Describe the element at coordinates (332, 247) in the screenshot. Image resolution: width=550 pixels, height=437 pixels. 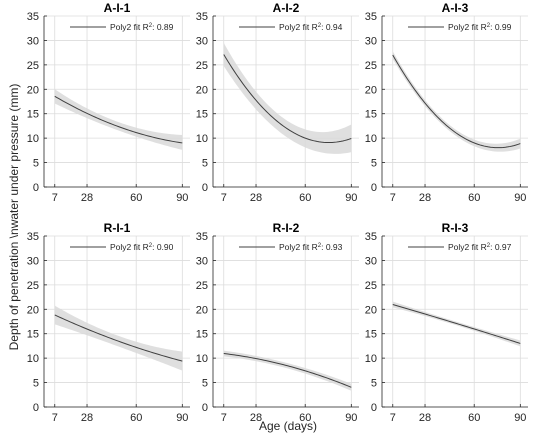
I see `legend-r2-value: : 0.93` at that location.